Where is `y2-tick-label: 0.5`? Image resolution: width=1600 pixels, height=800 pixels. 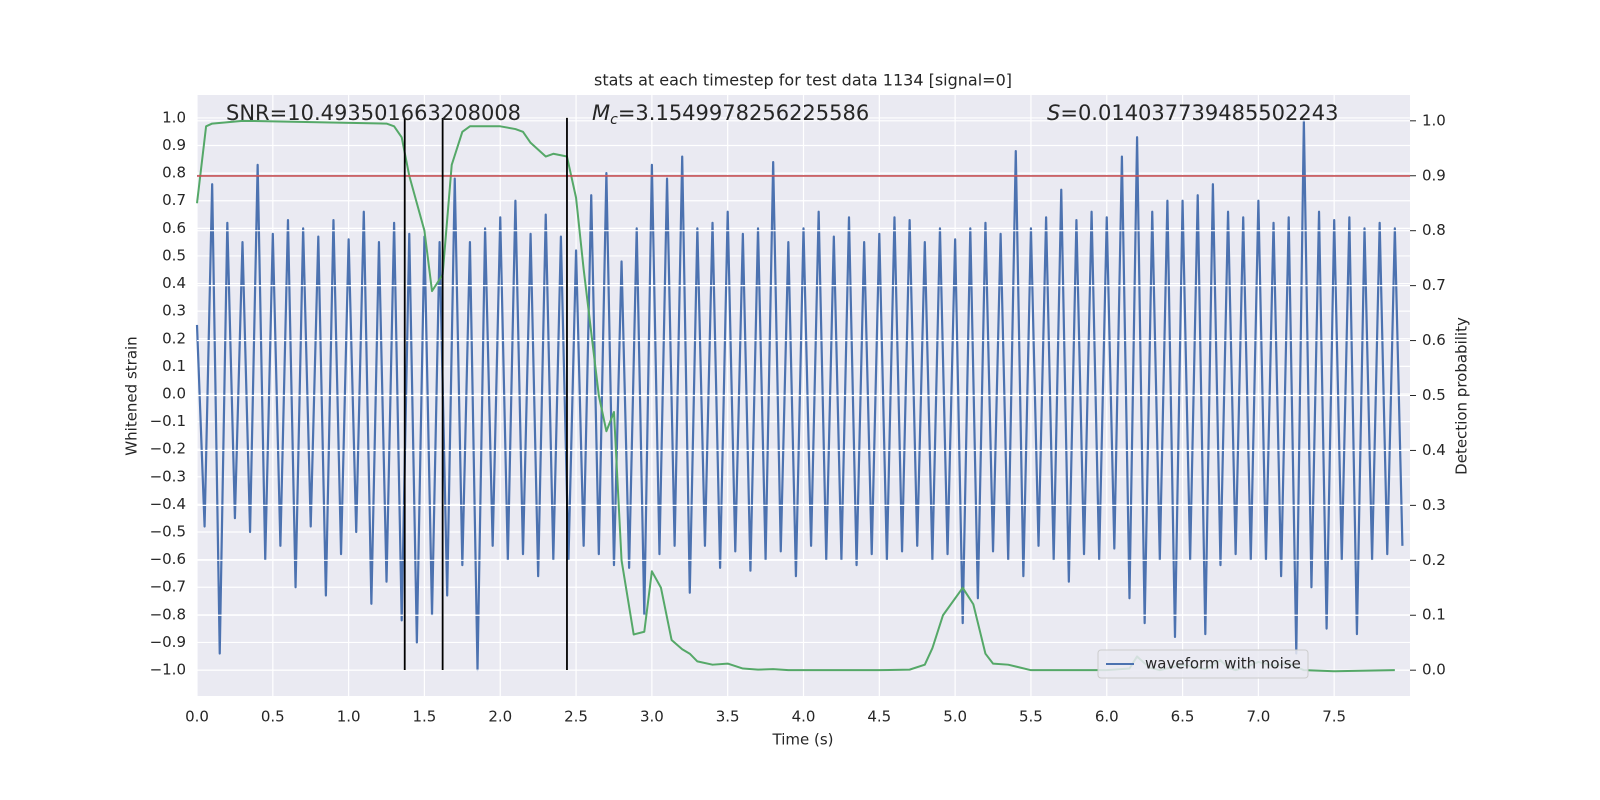
y2-tick-label: 0.5 is located at coordinates (1434, 395).